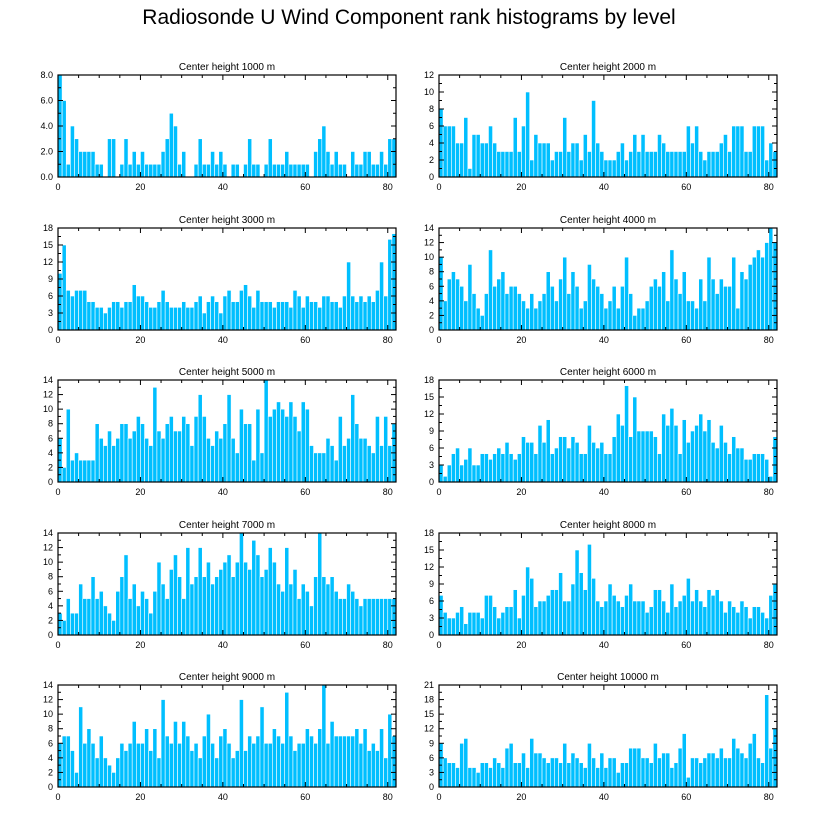  What do you see at coordinates (48, 395) in the screenshot?
I see `y-tick-label: 12` at bounding box center [48, 395].